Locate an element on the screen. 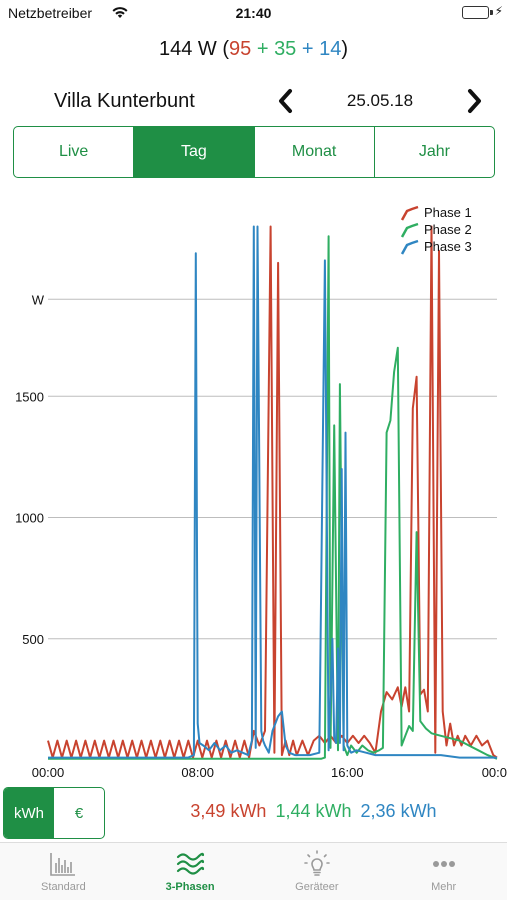 This screenshot has width=507, height=900. phase2-total: 1,44 kWh is located at coordinates (313, 811).